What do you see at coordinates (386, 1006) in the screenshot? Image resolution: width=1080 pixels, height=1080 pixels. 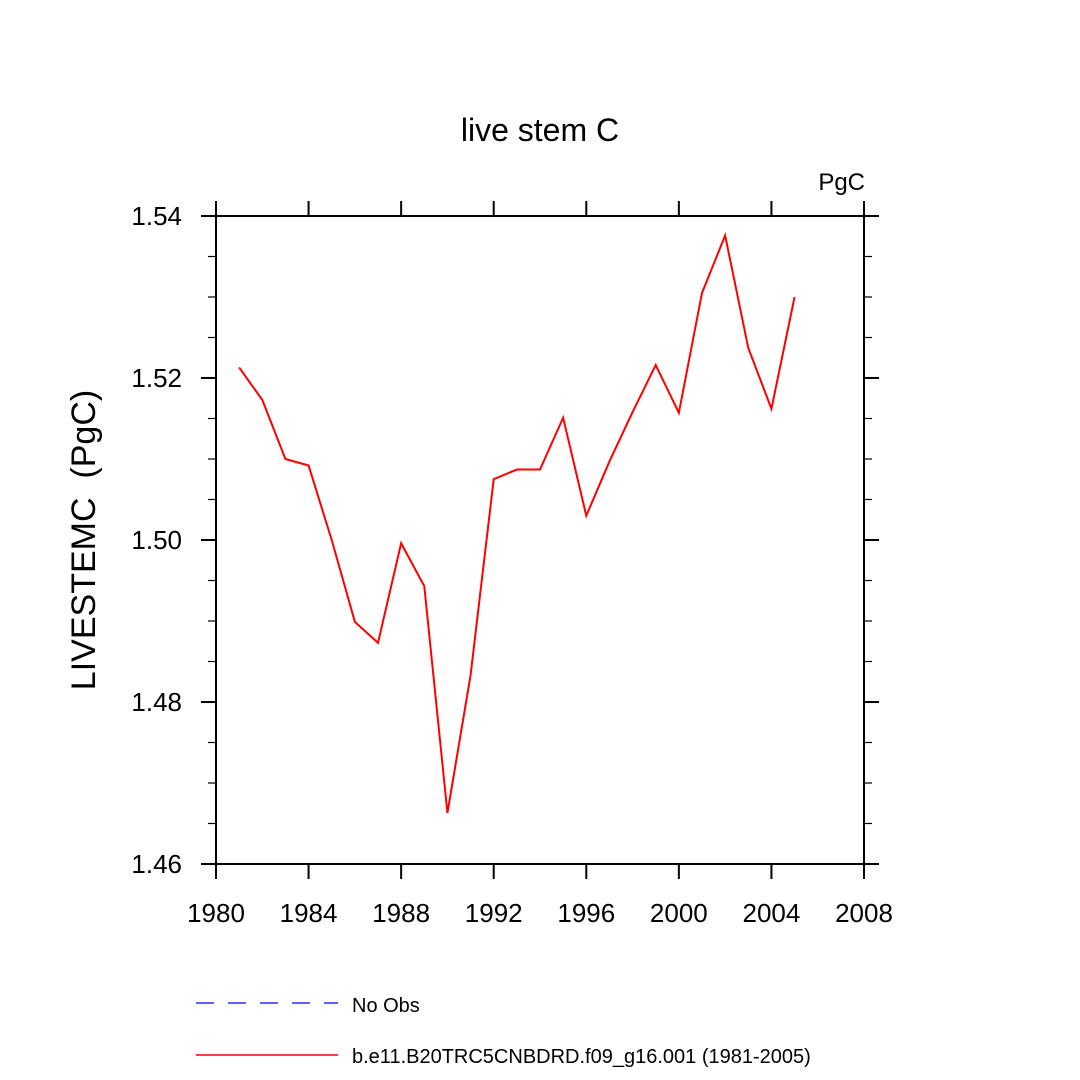 I see `legend-label-no-obs: No Obs` at bounding box center [386, 1006].